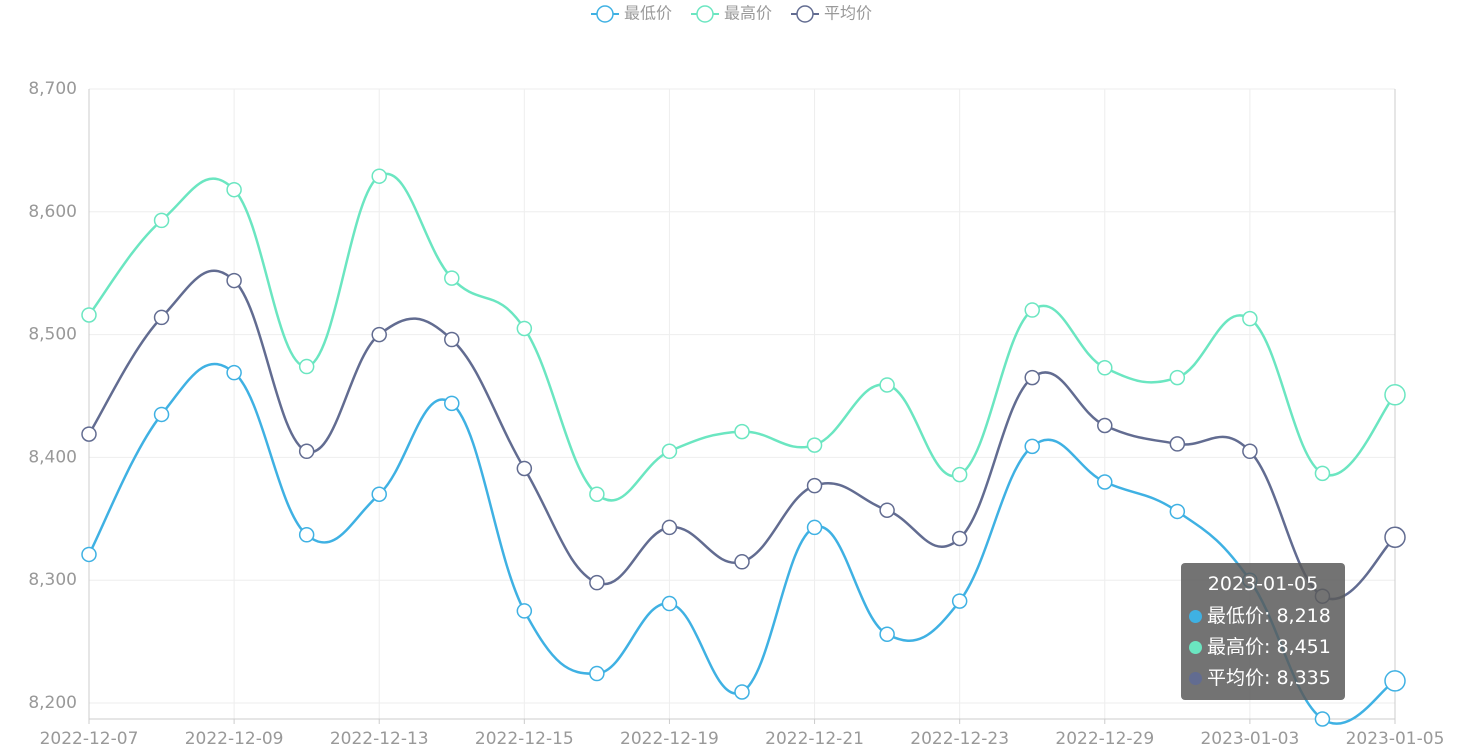 This screenshot has height=756, width=1469. I want to click on x-tick-label: 2023-01-03, so click(1249, 739).